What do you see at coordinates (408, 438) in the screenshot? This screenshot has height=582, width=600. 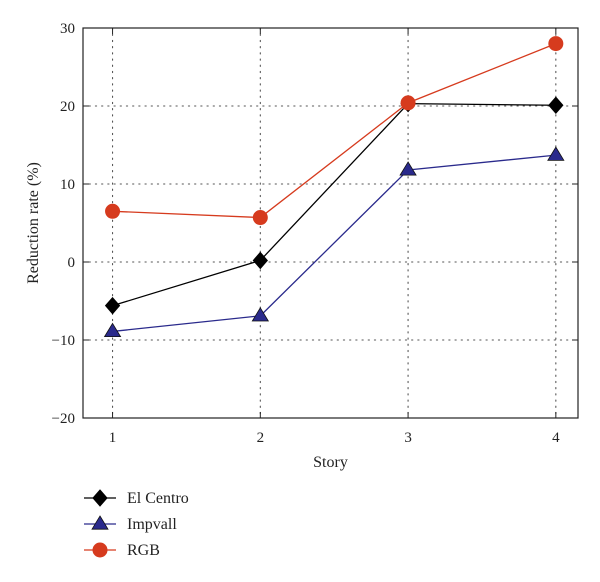 I see `x-tick-label: 3` at bounding box center [408, 438].